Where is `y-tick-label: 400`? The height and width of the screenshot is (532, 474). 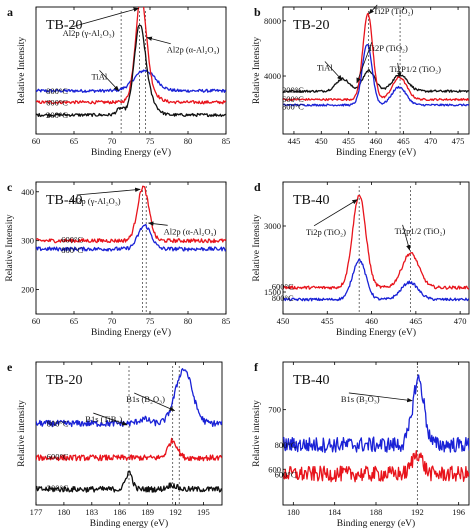 y-tick-label: 400 is located at coordinates (27, 192).